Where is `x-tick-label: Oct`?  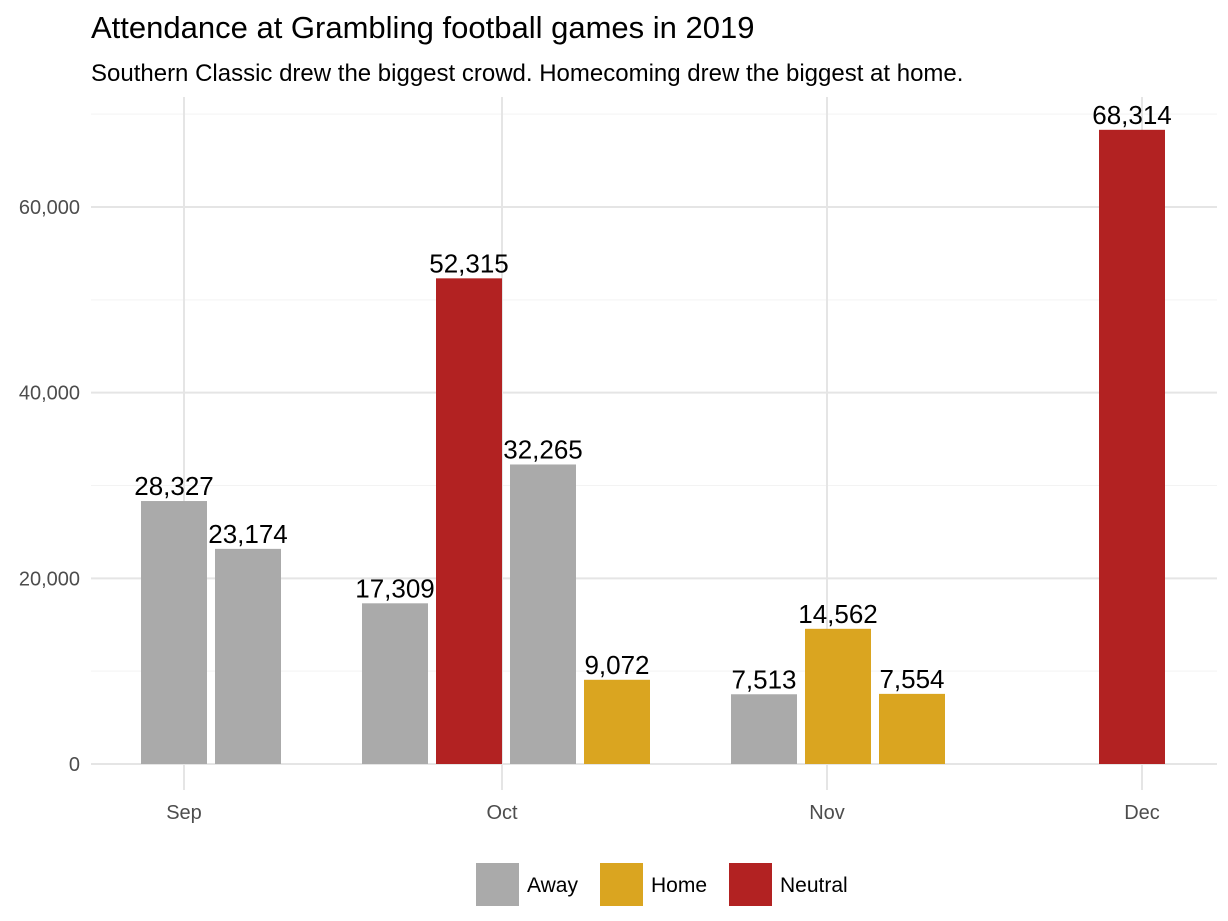
x-tick-label: Oct is located at coordinates (502, 813).